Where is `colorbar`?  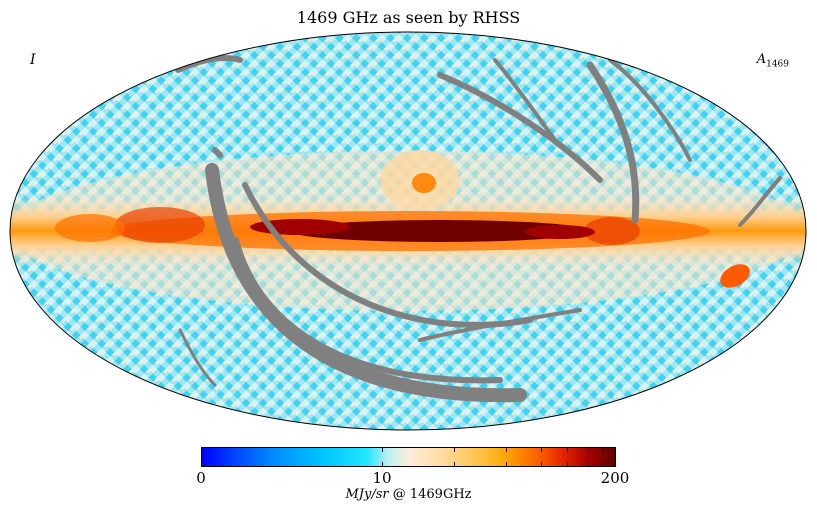
colorbar is located at coordinates (408, 457).